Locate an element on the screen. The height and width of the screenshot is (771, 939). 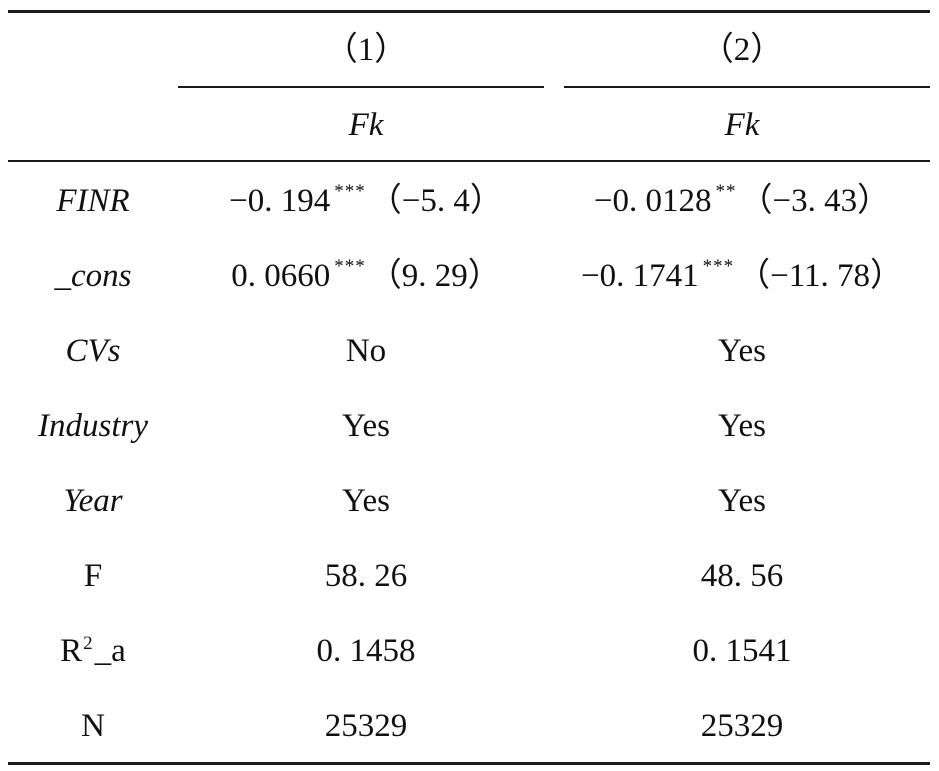
col1-header-rule is located at coordinates (361, 87).